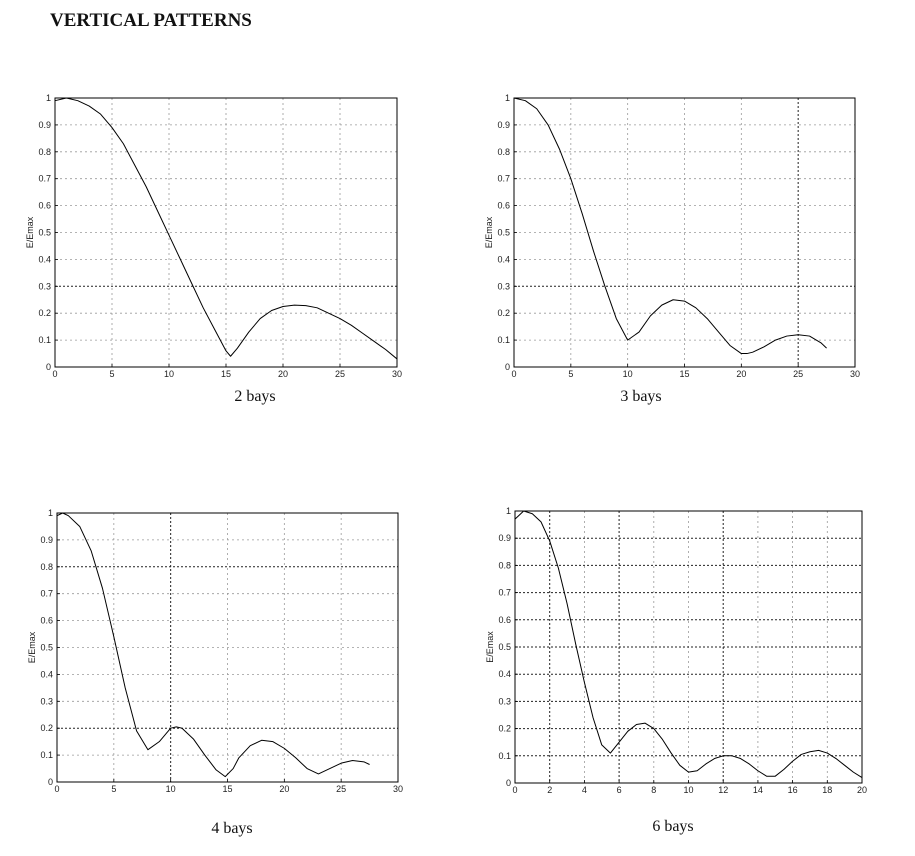  I want to click on series-line-6-bays, so click(688, 644).